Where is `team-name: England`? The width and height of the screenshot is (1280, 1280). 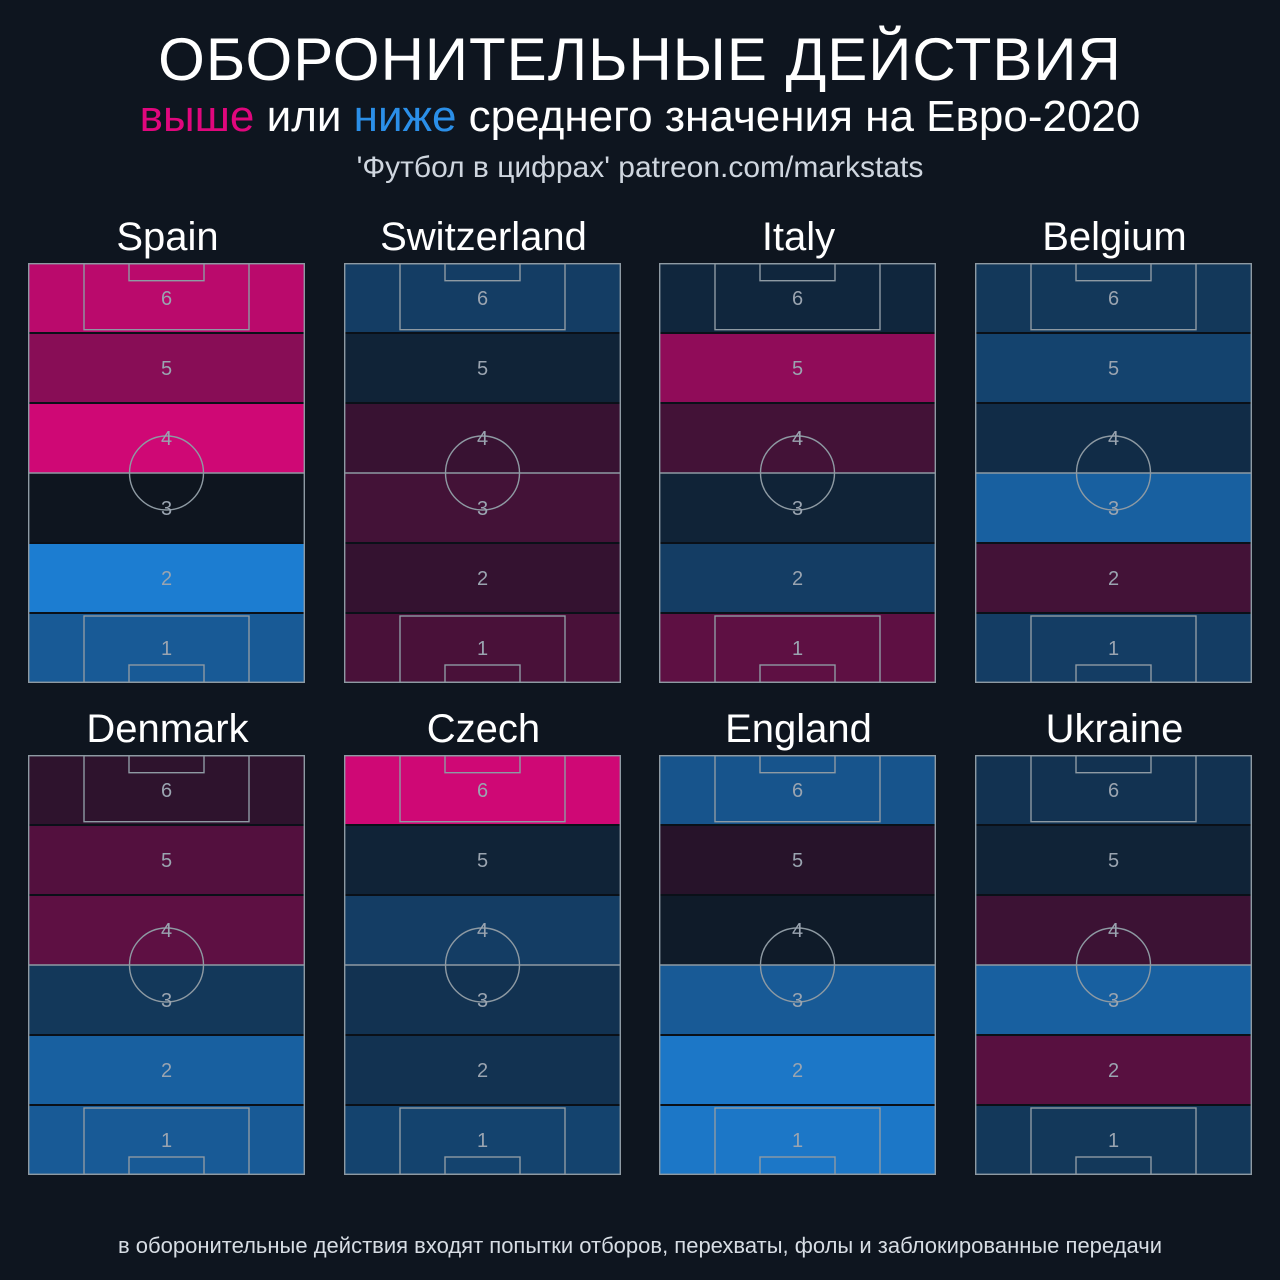 team-name: England is located at coordinates (798, 729).